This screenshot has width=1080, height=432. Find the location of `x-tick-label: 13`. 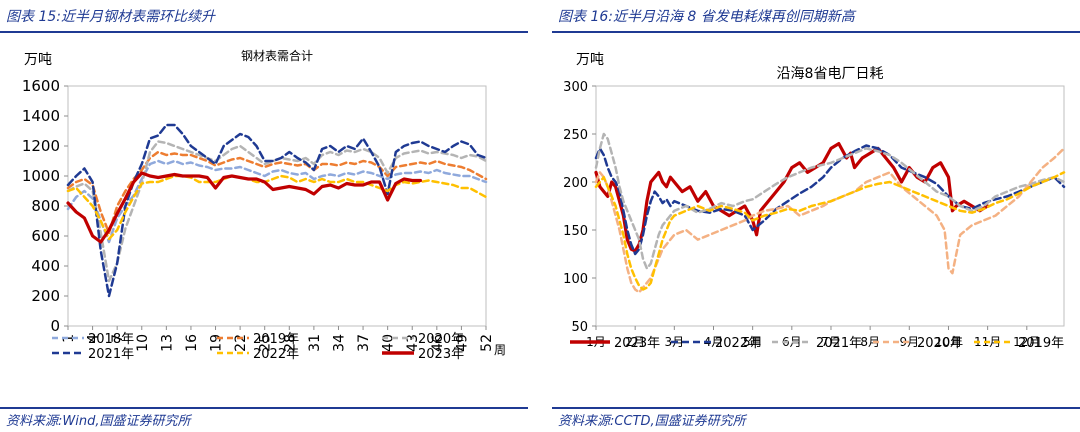

x-tick-label: 13 is located at coordinates (167, 343).